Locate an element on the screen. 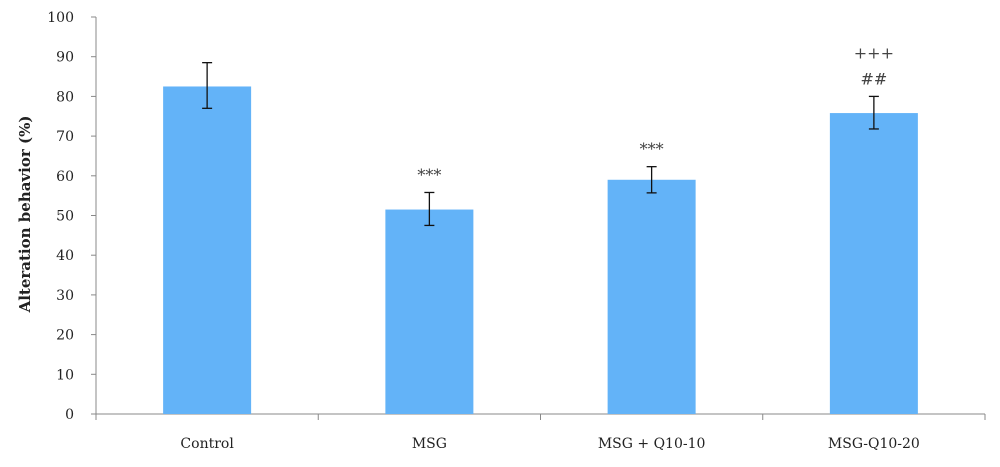  significance-mark: ## is located at coordinates (873, 78).